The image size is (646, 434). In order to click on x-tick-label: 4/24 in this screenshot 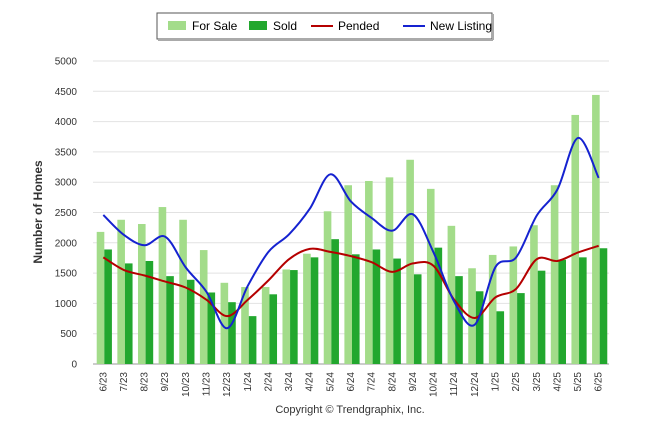, I will do `click(310, 382)`.